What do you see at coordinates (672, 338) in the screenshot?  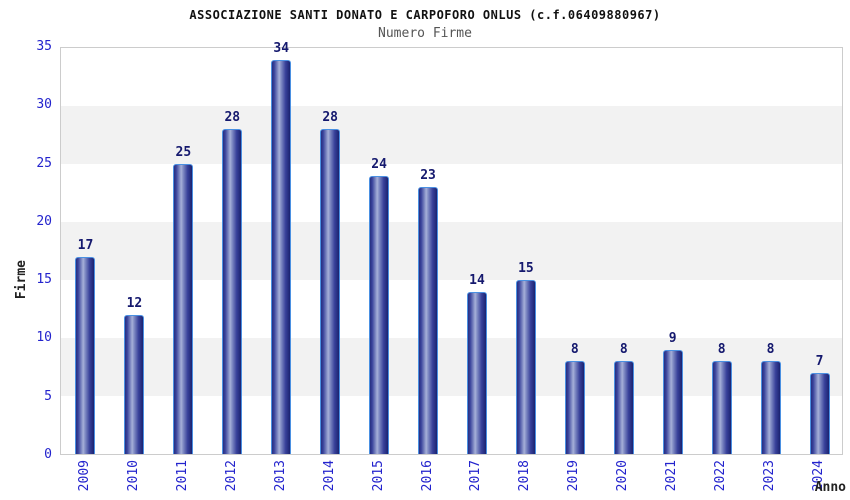 I see `bar-value-label: 9` at bounding box center [672, 338].